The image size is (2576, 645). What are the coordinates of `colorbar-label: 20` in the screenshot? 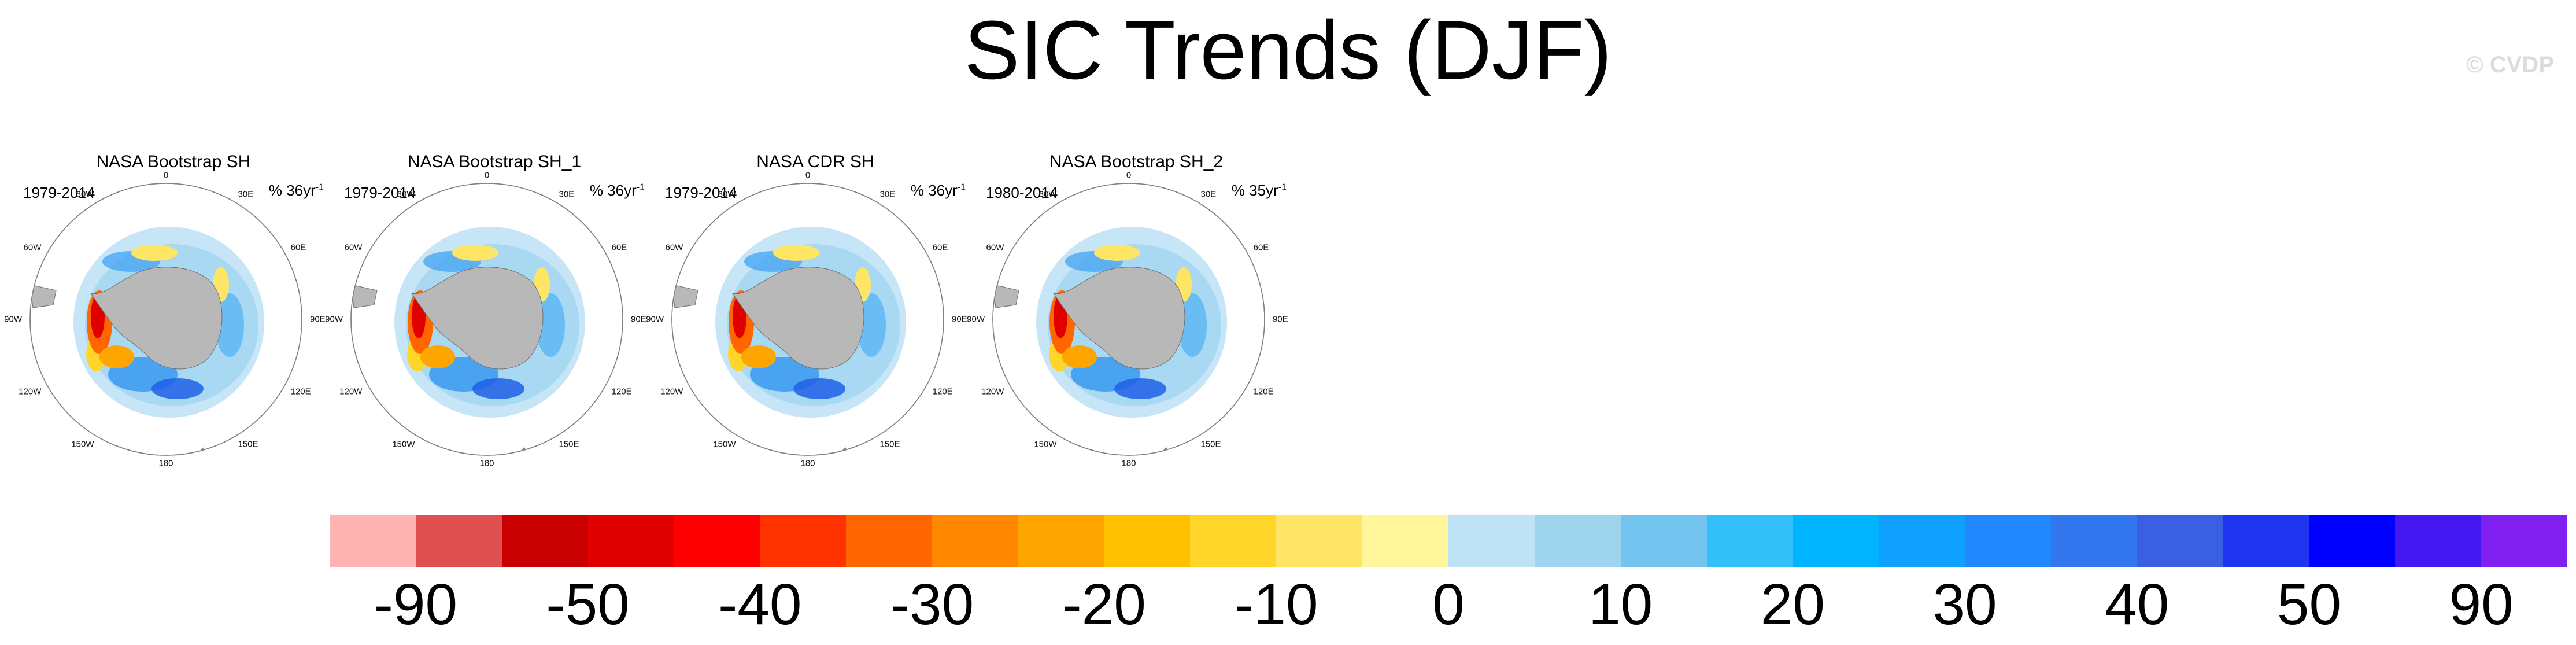 It's located at (1792, 604).